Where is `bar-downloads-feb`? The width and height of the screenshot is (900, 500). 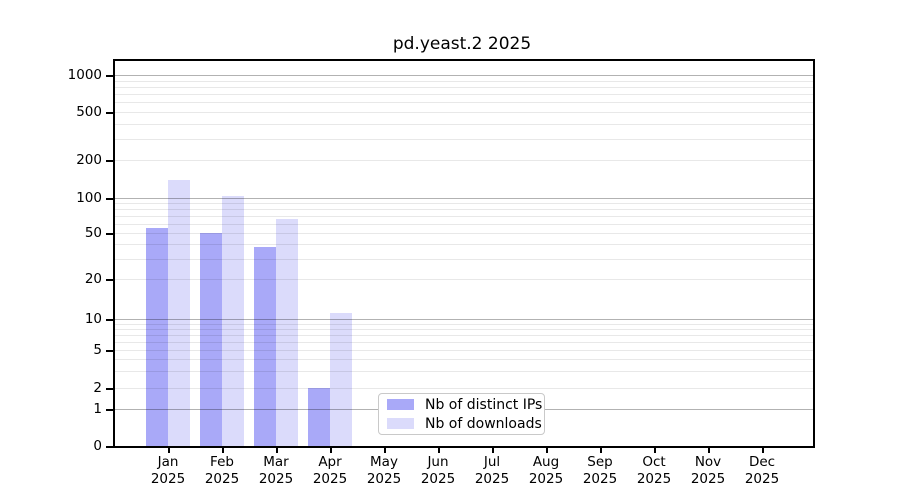 bar-downloads-feb is located at coordinates (233, 320).